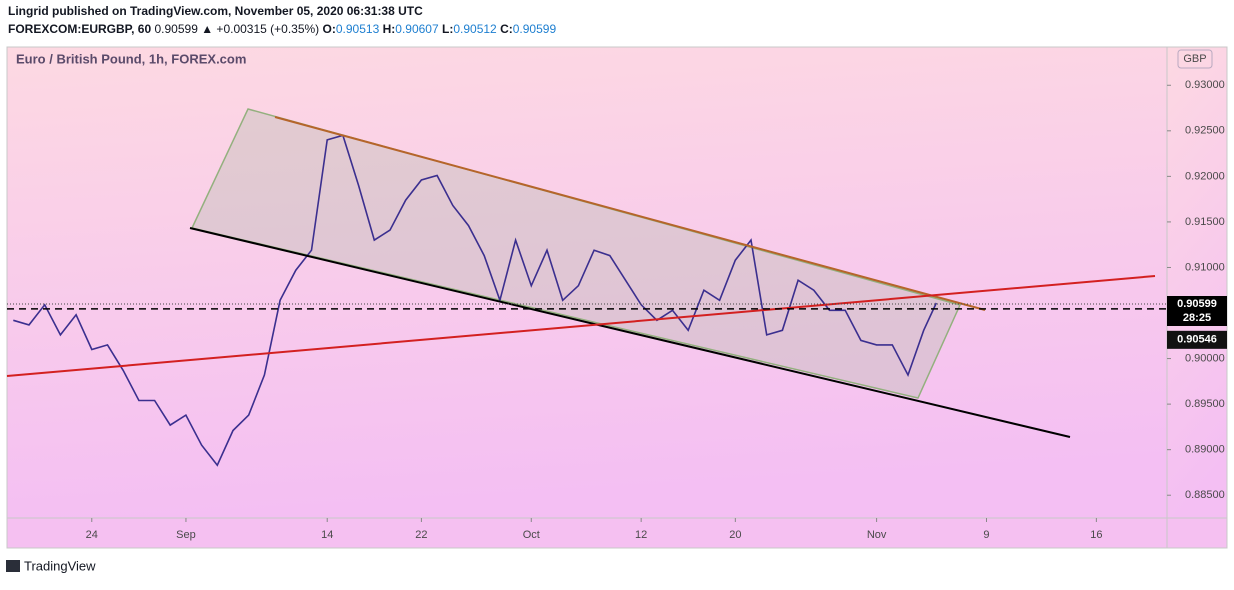 Image resolution: width=1234 pixels, height=590 pixels. Describe the element at coordinates (986, 535) in the screenshot. I see `x-tick-label: 9` at that location.